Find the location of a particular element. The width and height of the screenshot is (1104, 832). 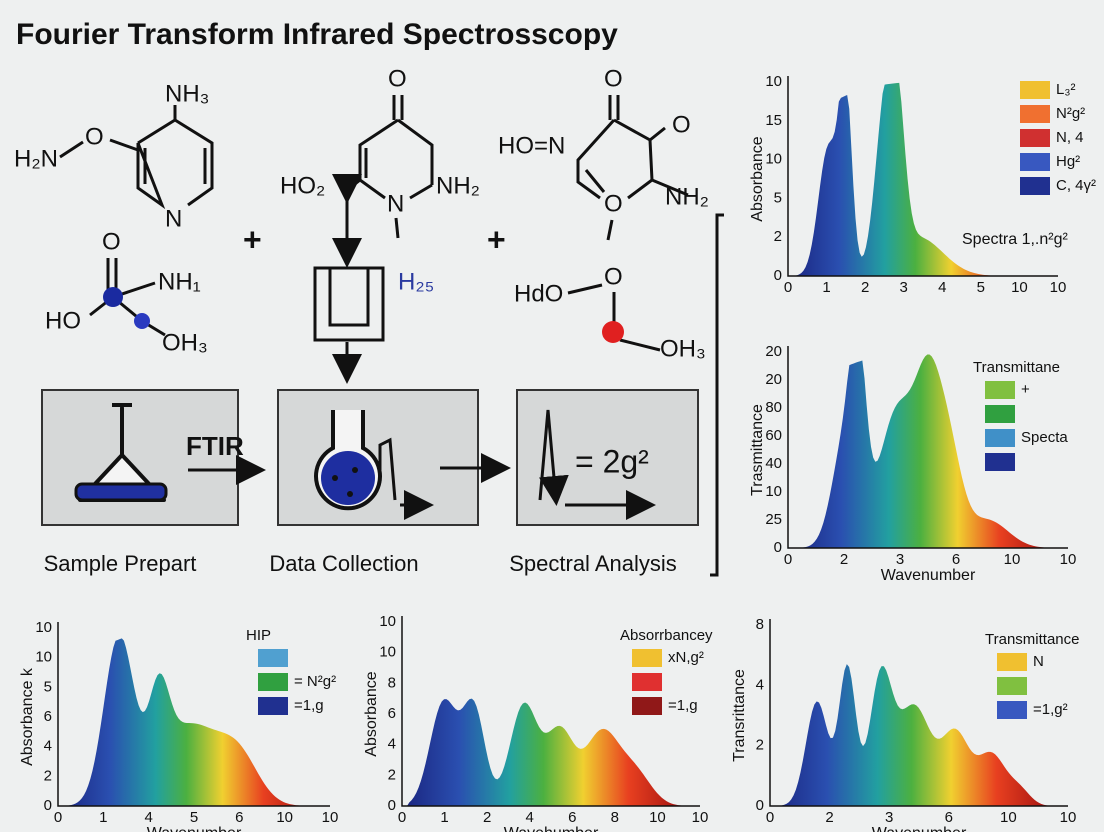

y-axis-label: Absorbance is located at coordinates (757, 178).